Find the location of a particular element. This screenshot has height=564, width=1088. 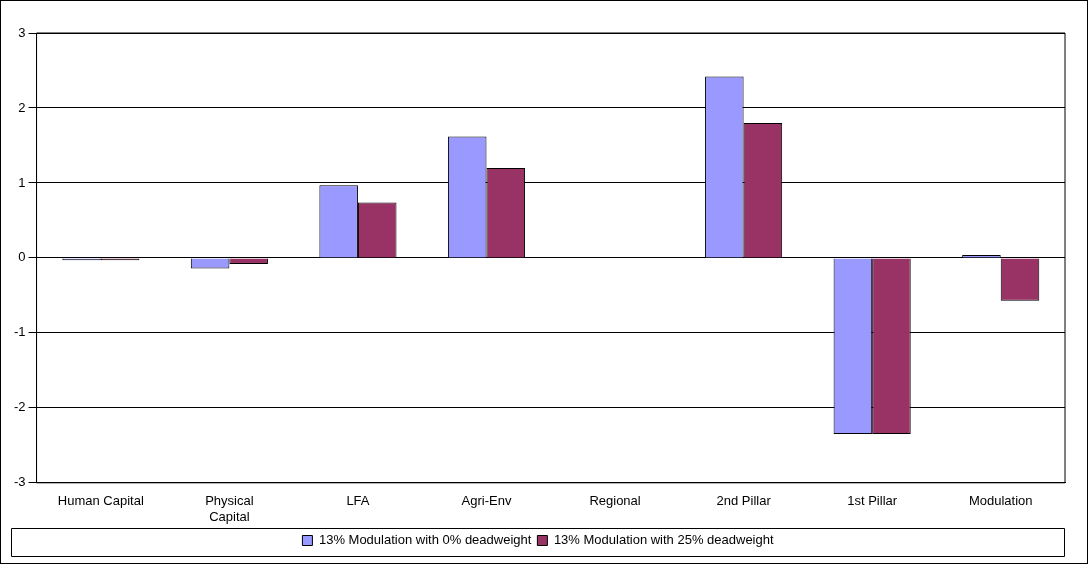

y-tick-label: -3 is located at coordinates (20, 482).